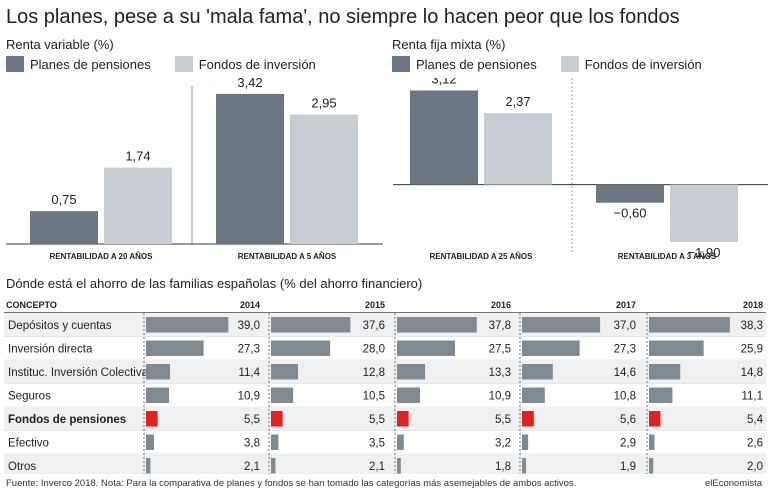 The height and width of the screenshot is (494, 770). What do you see at coordinates (556, 64) in the screenshot?
I see `right-legend: Planes de pensiones Fondos de inversión` at bounding box center [556, 64].